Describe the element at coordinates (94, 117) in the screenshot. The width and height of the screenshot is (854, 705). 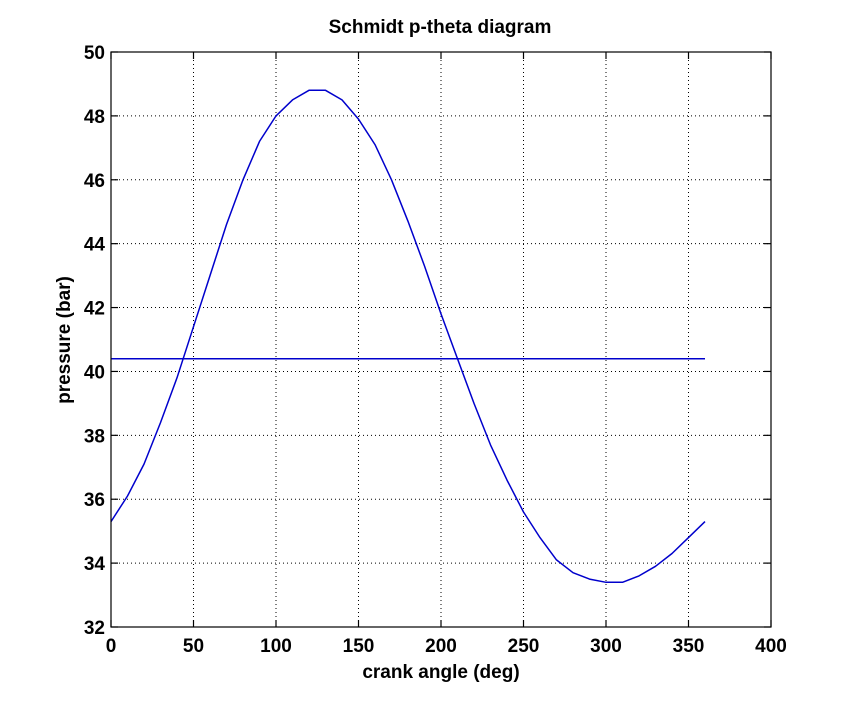
I see `y-tick-label: 48` at that location.